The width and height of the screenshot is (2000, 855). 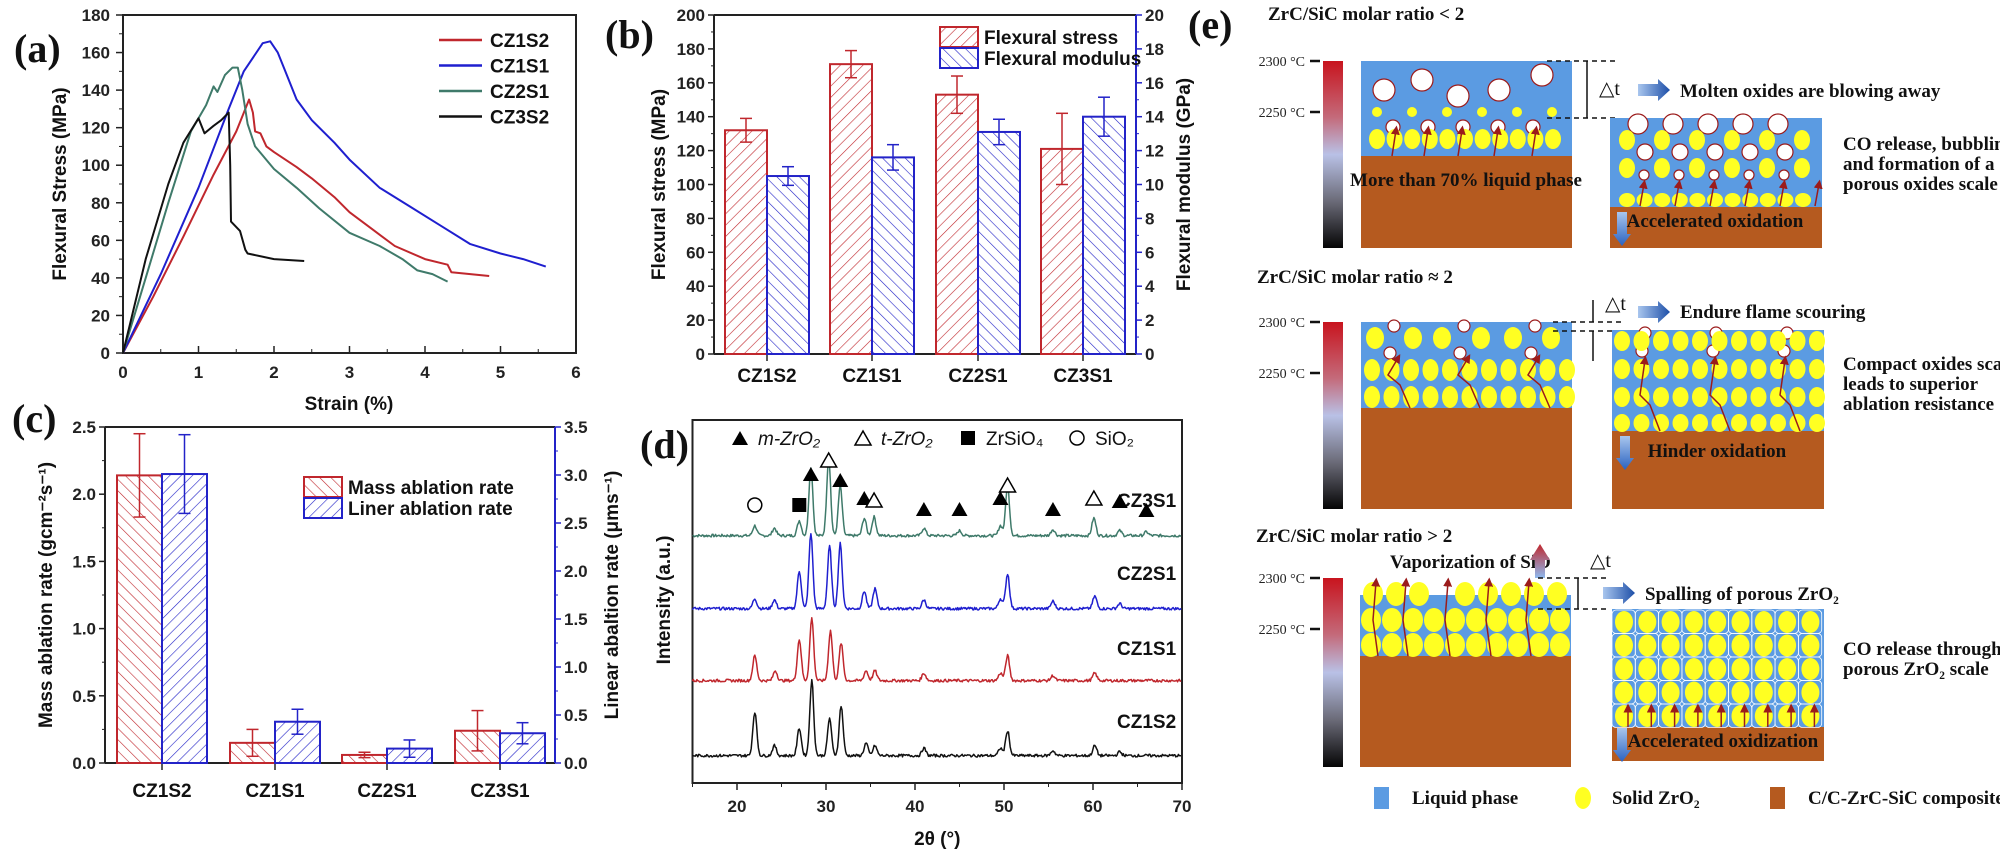 I want to click on temp-label-low: 2250 °C, so click(x=1282, y=113).